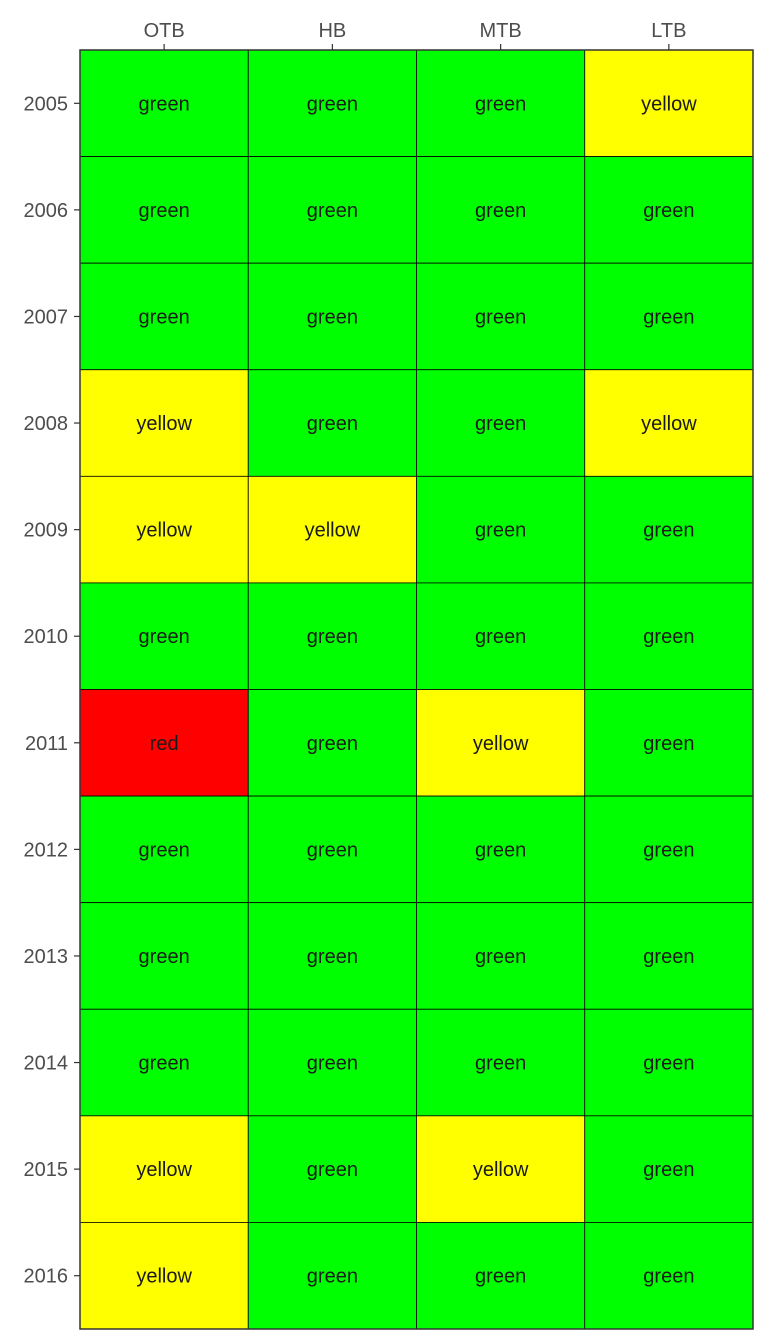 The image size is (768, 1344). I want to click on row-label-2014: 2014, so click(46, 1064).